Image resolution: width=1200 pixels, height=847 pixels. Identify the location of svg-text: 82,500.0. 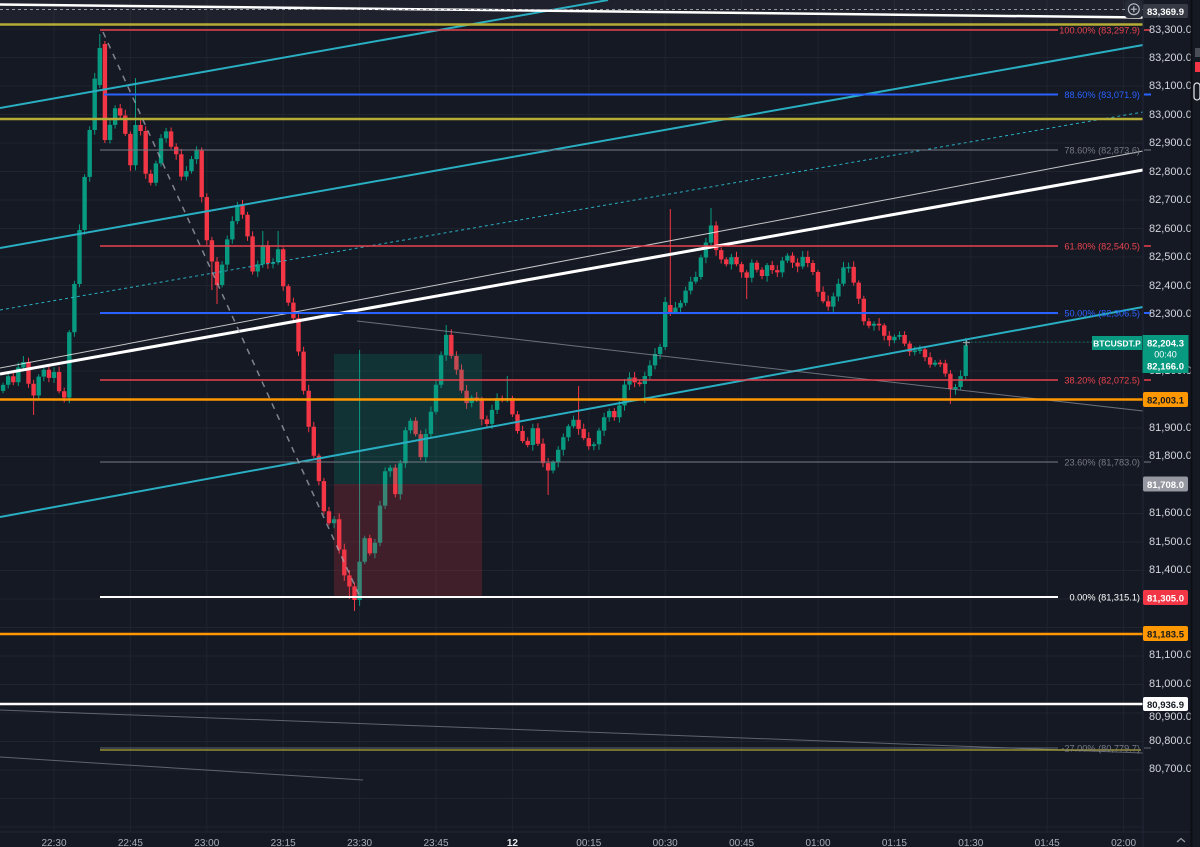
(1170, 257).